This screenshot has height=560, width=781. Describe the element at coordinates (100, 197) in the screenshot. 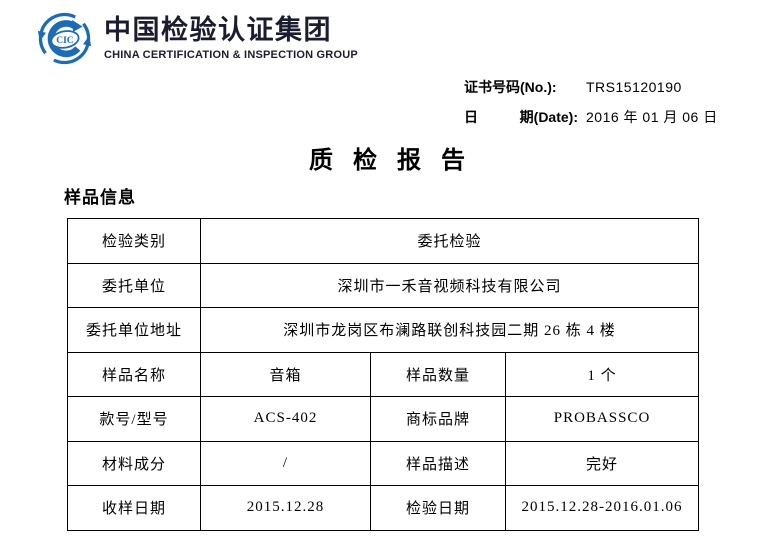

I see `section-heading: 样品信息` at that location.